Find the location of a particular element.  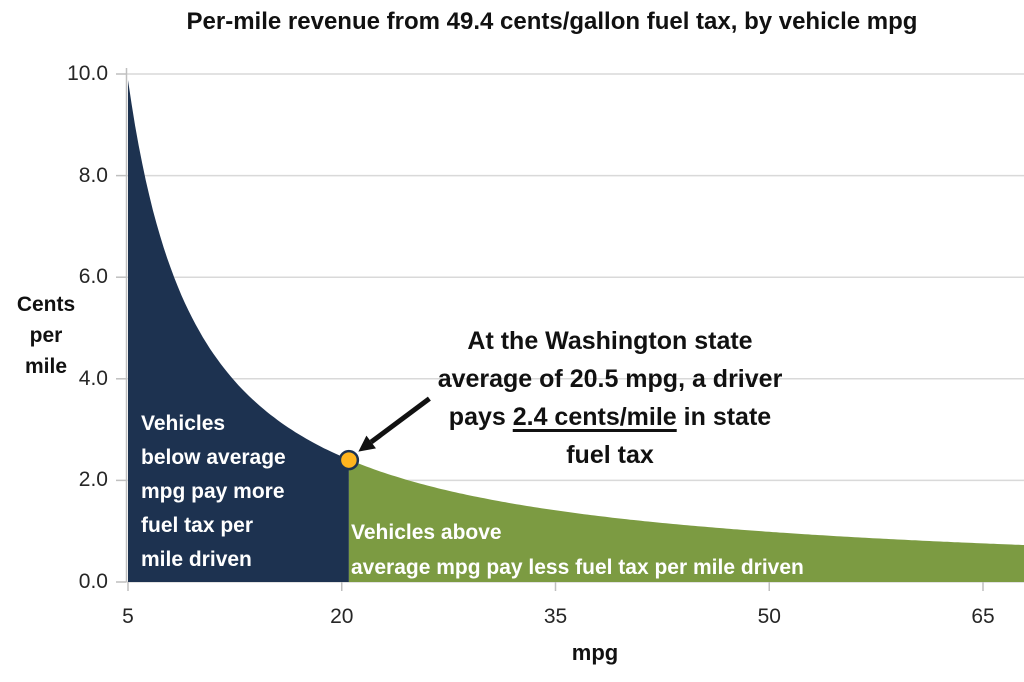

y-tick-label: 8.0 is located at coordinates (93, 175).